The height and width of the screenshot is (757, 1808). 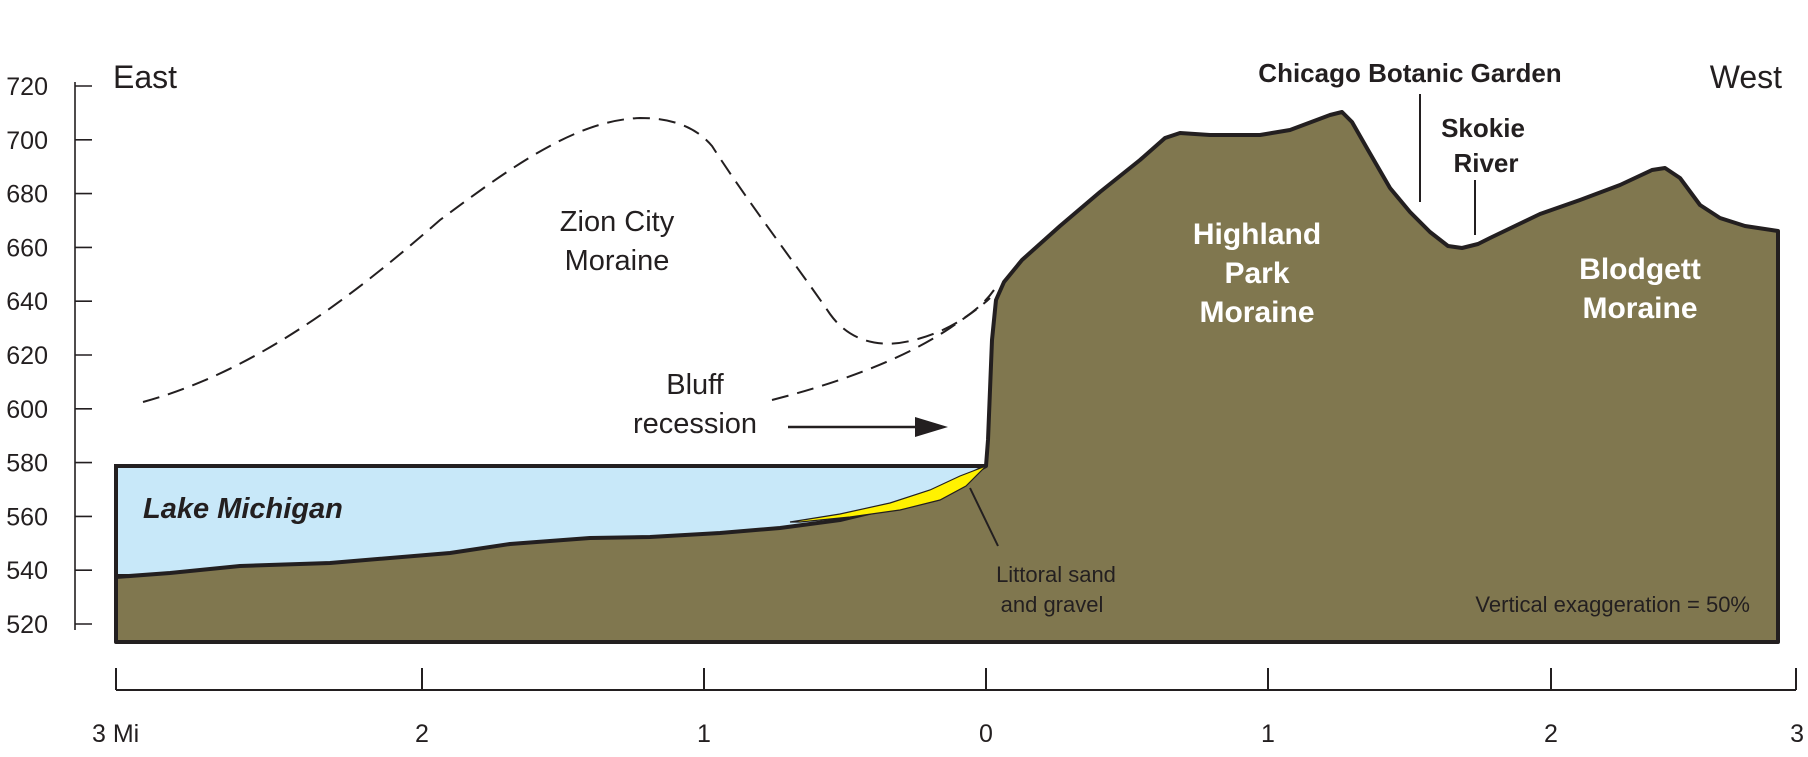 What do you see at coordinates (27, 517) in the screenshot?
I see `y-tick-label: 560` at bounding box center [27, 517].